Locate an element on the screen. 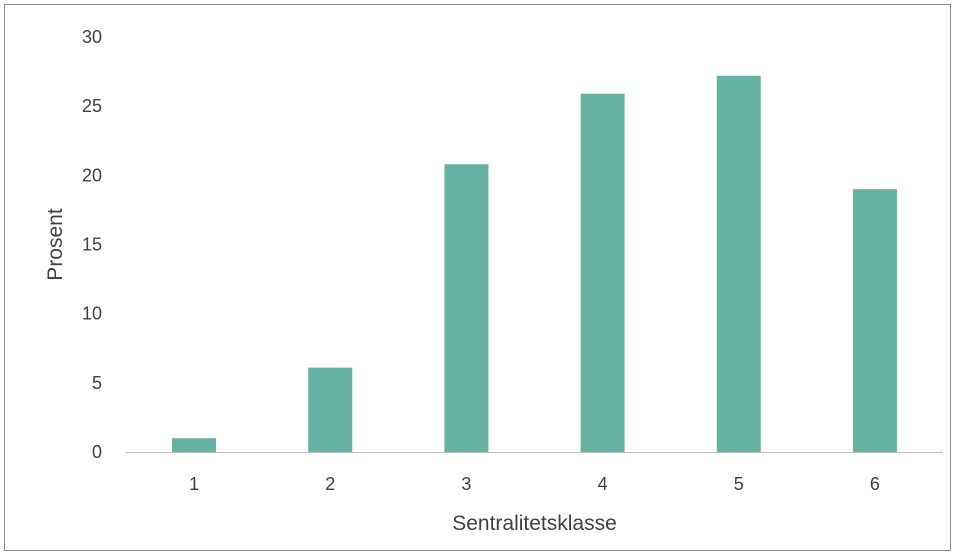  x-tick-label: 5 is located at coordinates (739, 484).